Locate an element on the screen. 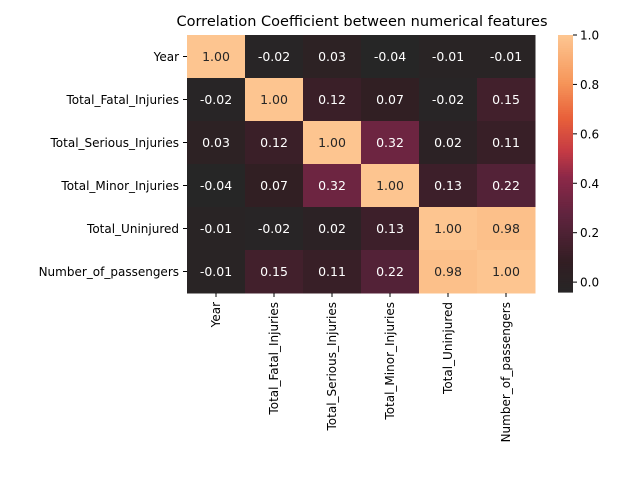 The image size is (640, 480). x-tick-label: Total_Serious_Injuries is located at coordinates (332, 366).